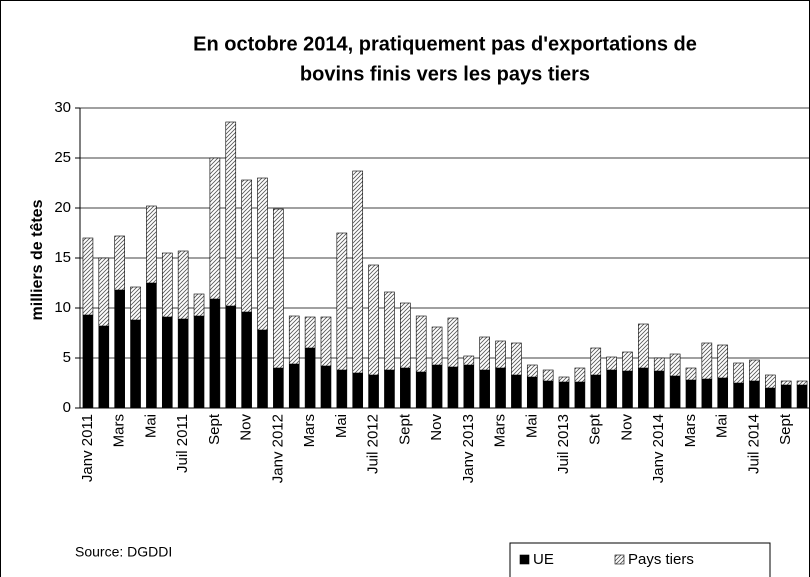  What do you see at coordinates (87, 448) in the screenshot?
I see `x-tick-label: Janv 2011` at bounding box center [87, 448].